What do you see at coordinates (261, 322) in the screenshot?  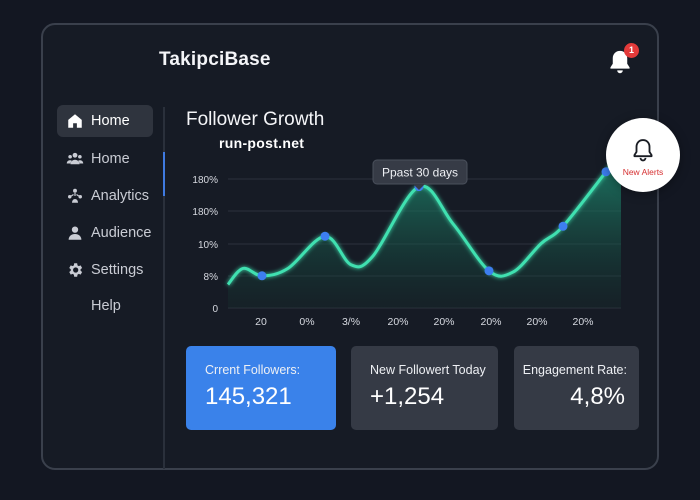 I see `x-tick-label: 20` at bounding box center [261, 322].